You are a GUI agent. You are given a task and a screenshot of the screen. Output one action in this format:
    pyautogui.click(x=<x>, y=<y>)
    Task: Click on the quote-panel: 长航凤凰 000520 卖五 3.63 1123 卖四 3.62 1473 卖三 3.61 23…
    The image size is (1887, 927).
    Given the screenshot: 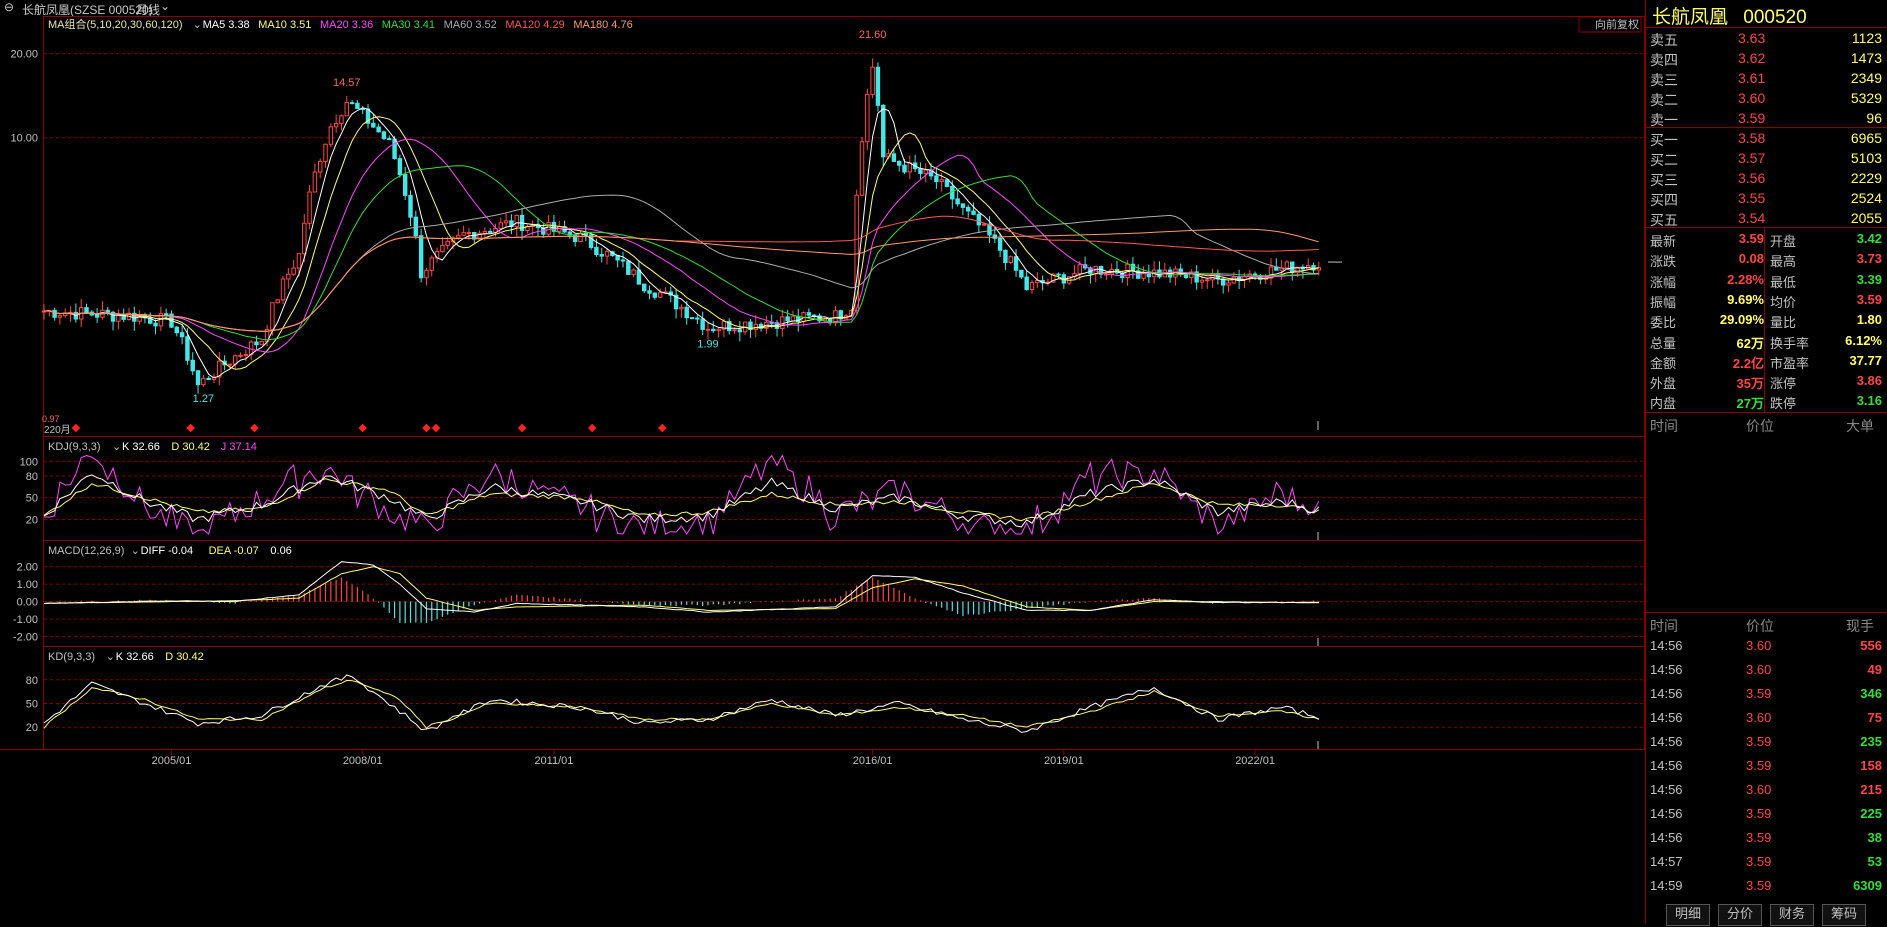 What is the action you would take?
    pyautogui.click(x=1766, y=463)
    